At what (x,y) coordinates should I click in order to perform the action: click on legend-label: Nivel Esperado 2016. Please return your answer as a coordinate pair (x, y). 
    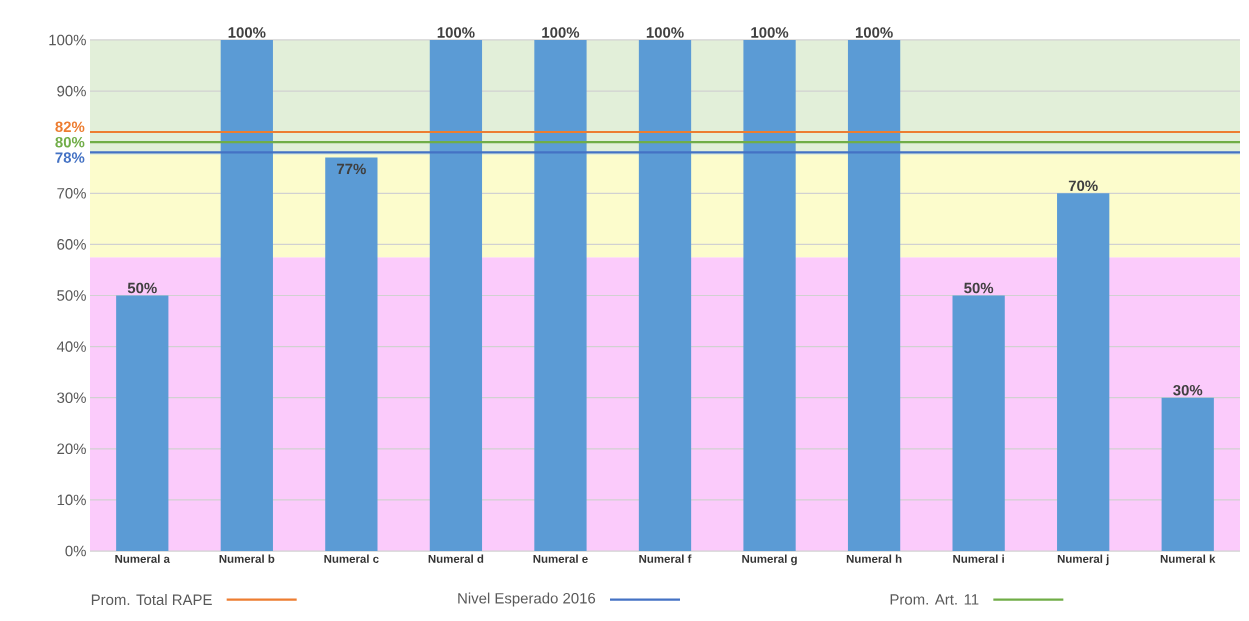
    Looking at the image, I should click on (527, 599).